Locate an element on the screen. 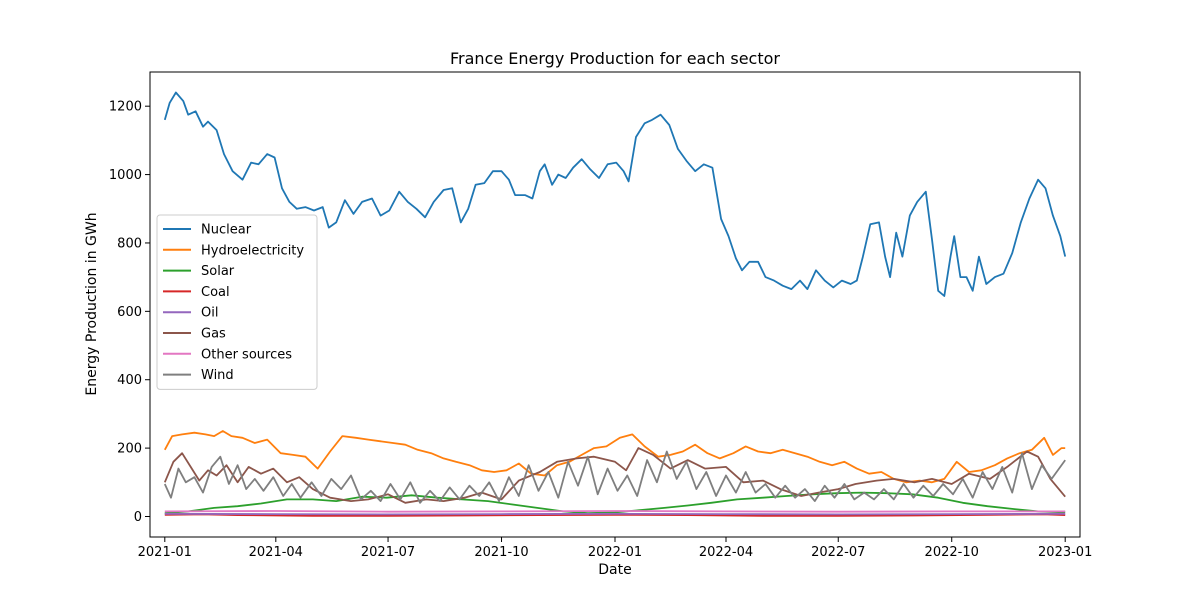 Image resolution: width=1200 pixels, height=600 pixels. x-tick-label: 2021-07 is located at coordinates (388, 552).